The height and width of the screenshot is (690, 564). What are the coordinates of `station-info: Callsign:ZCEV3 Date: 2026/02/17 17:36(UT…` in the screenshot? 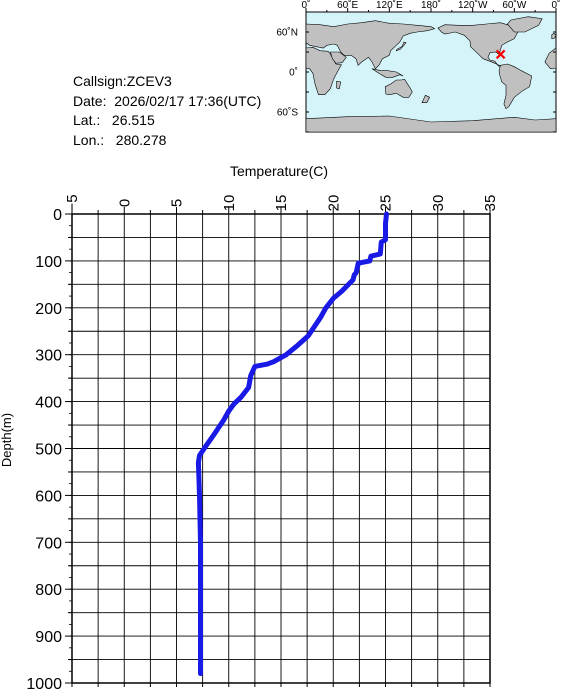 It's located at (167, 111).